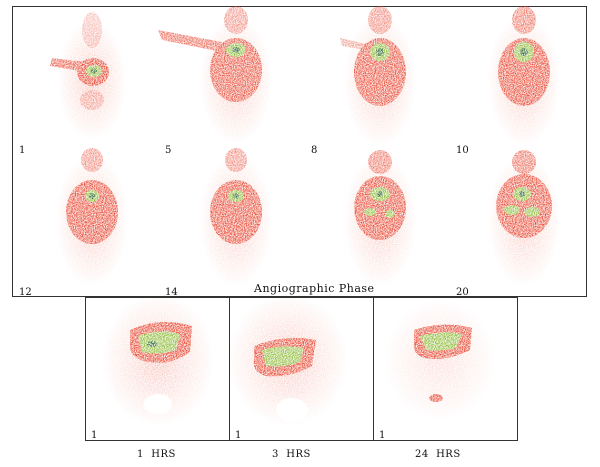 The width and height of the screenshot is (600, 467). Describe the element at coordinates (88, 76) in the screenshot. I see `frame-1-image` at that location.